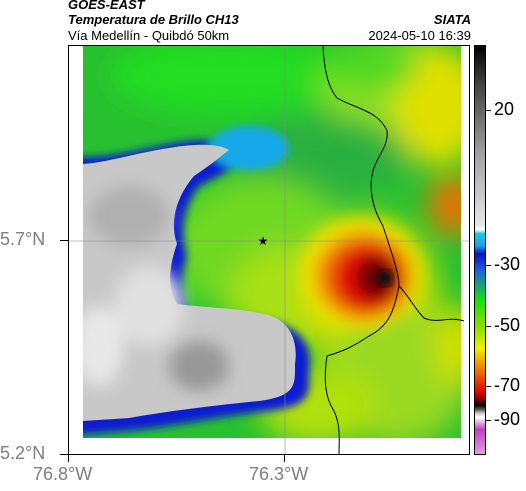 Image resolution: width=526 pixels, height=491 pixels. What do you see at coordinates (507, 385) in the screenshot?
I see `colorbar-label: -70` at bounding box center [507, 385].